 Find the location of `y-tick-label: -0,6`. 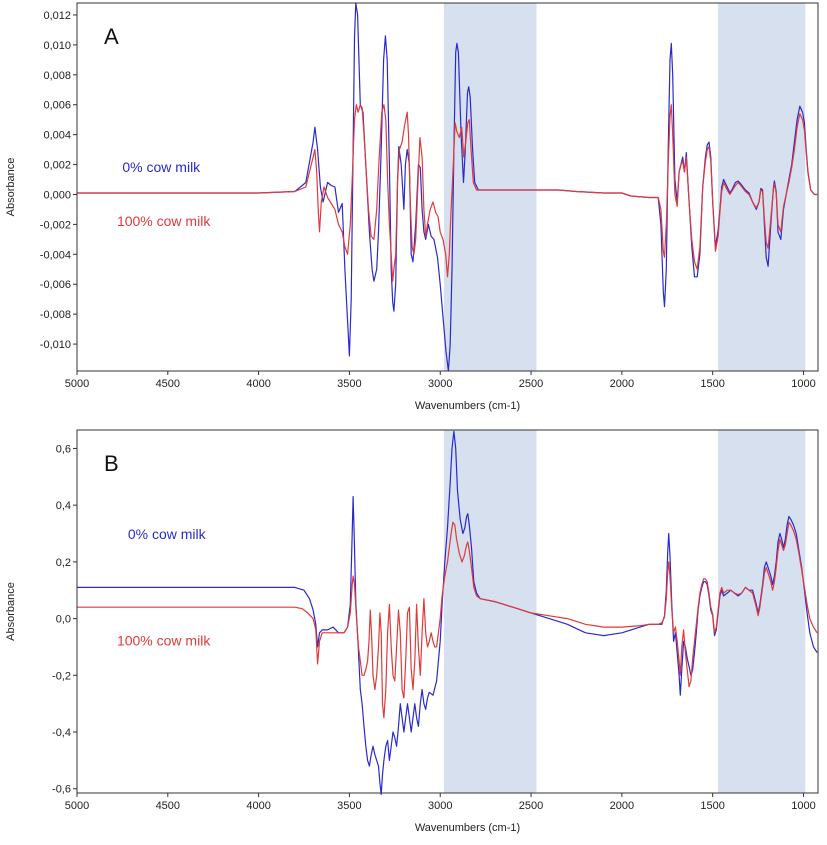

y-tick-label: -0,6 is located at coordinates (61, 790).